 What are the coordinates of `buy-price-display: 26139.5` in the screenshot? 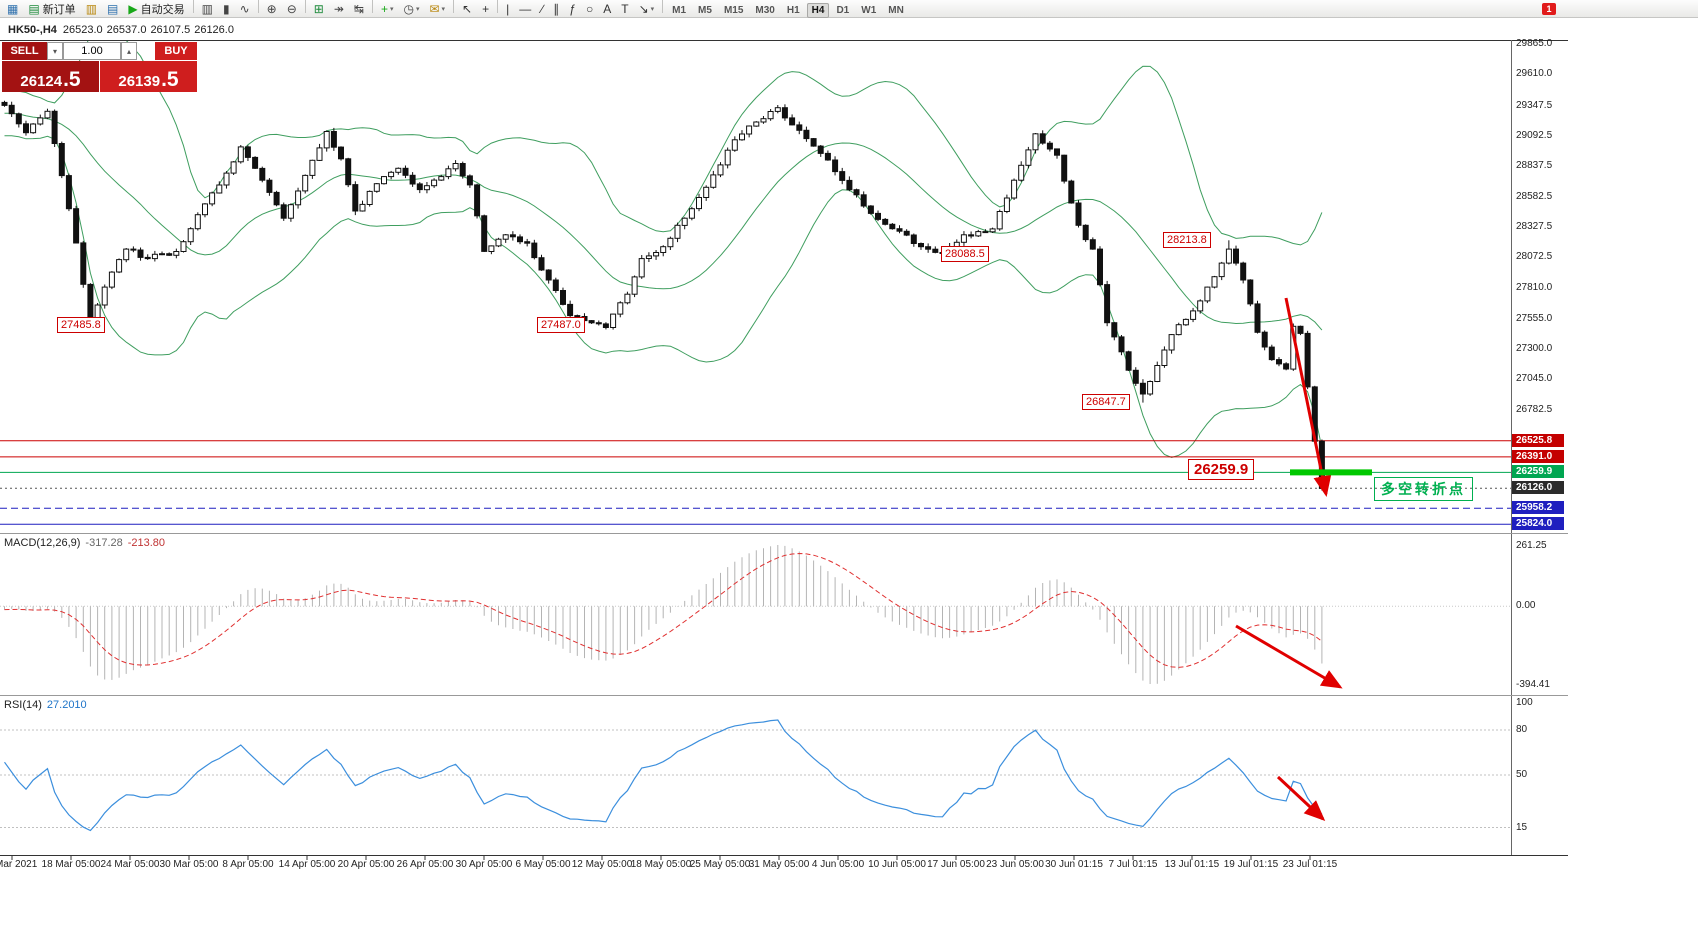 It's located at (148, 76).